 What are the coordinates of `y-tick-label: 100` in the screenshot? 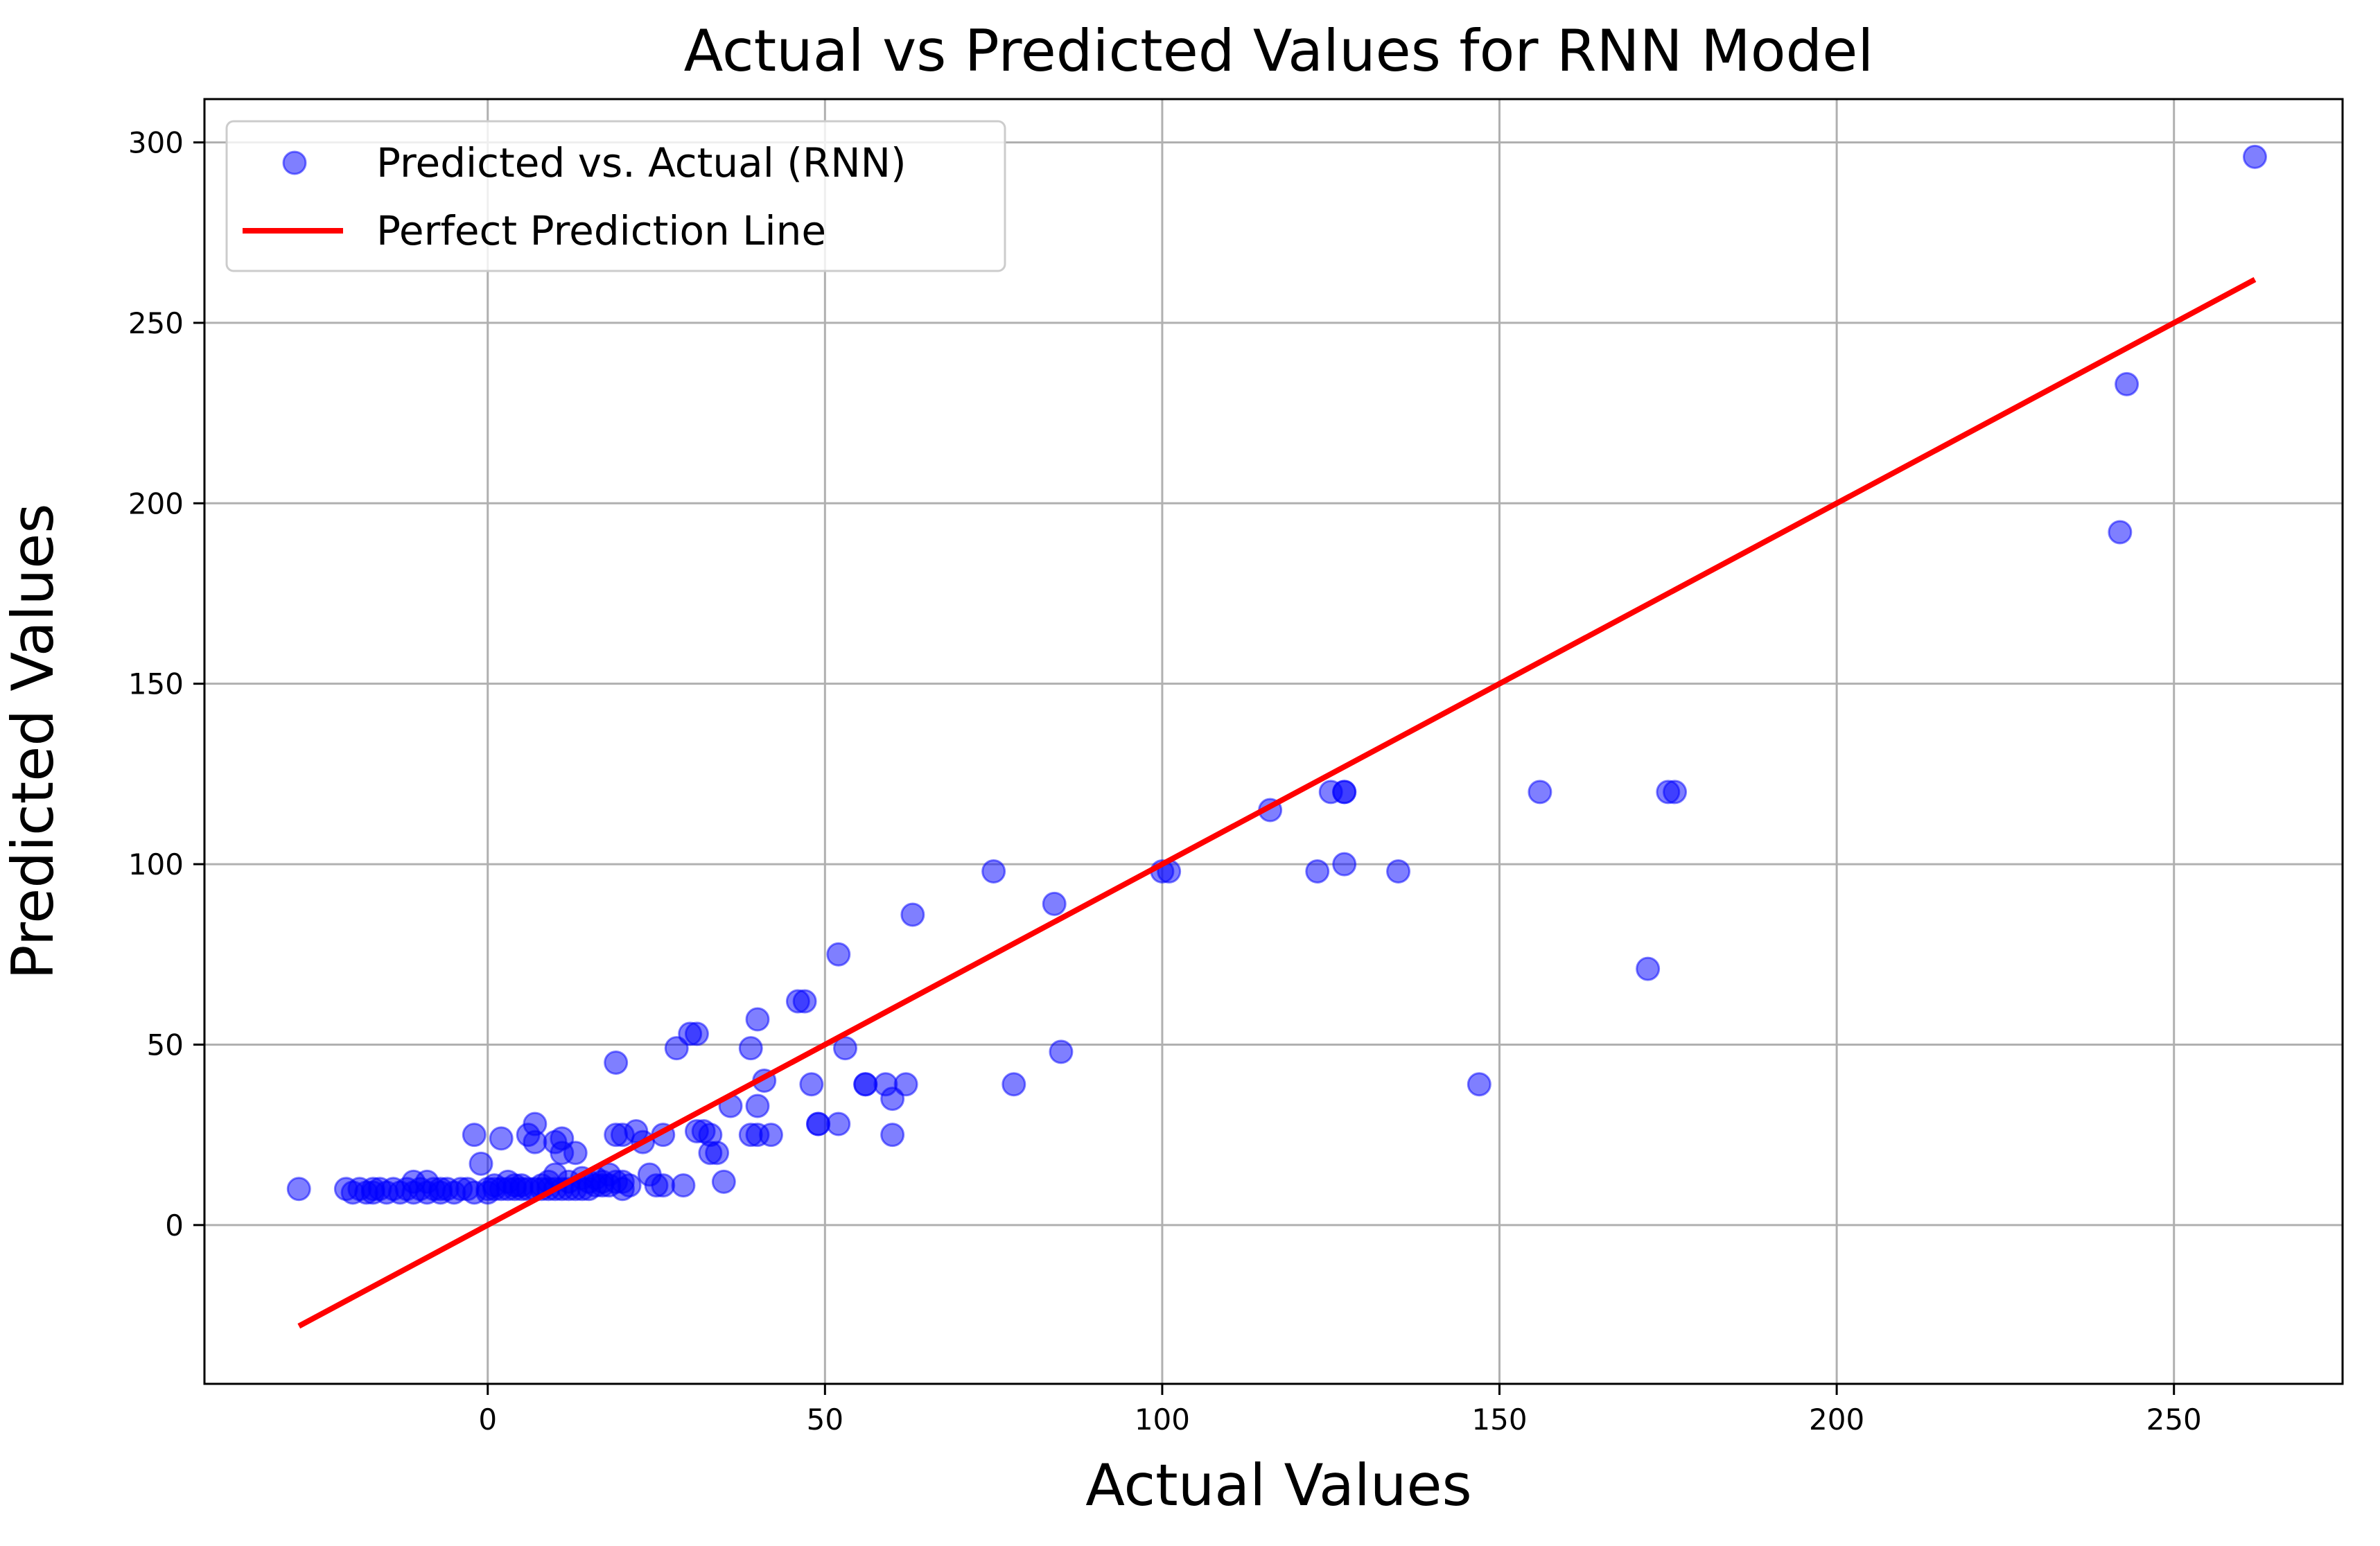 It's located at (156, 864).